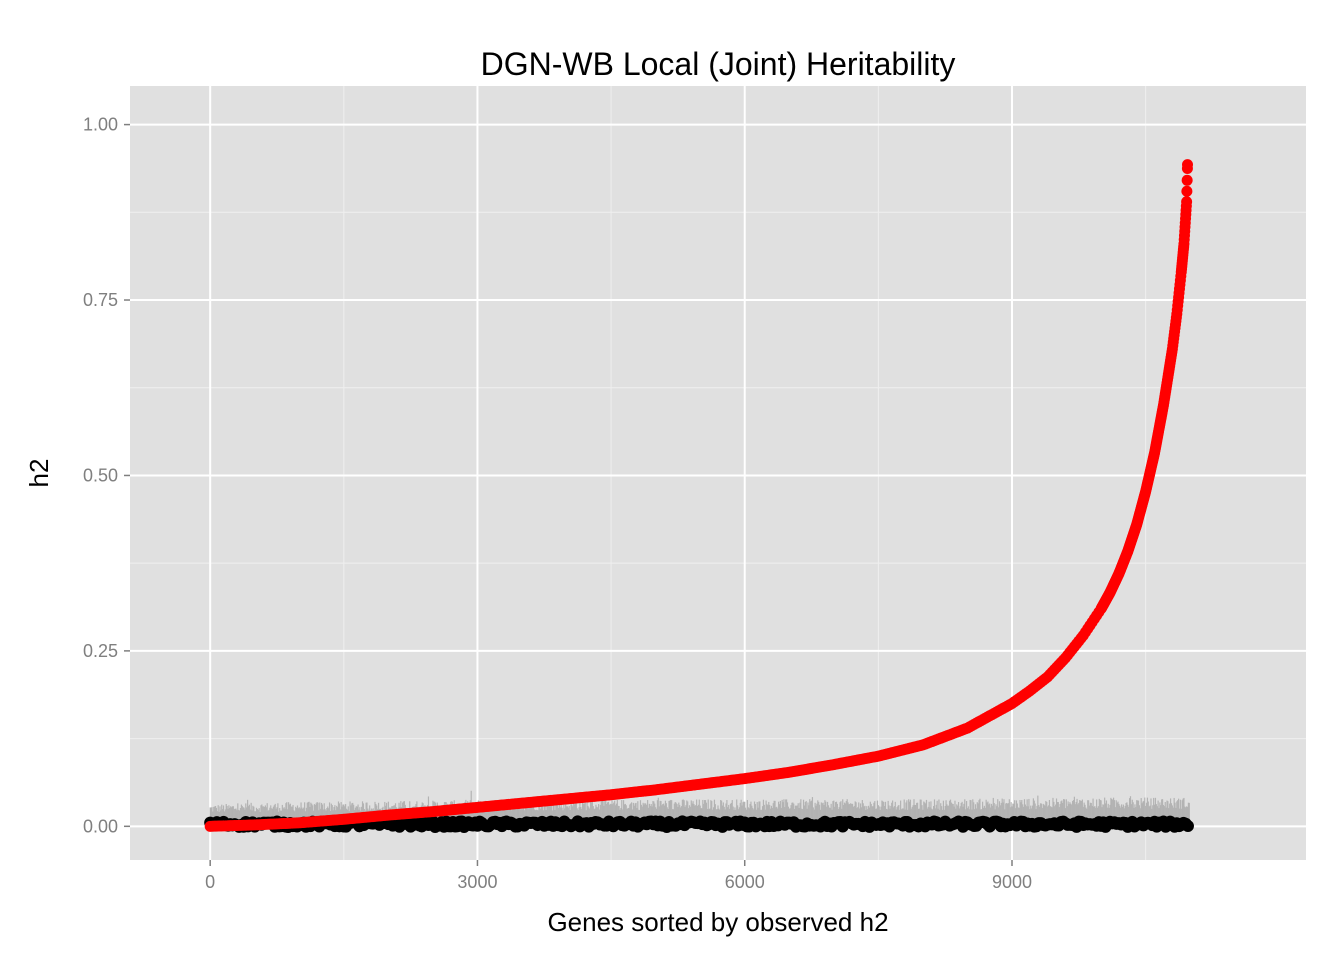  What do you see at coordinates (100, 651) in the screenshot?
I see `y-tick-label: 0.25` at bounding box center [100, 651].